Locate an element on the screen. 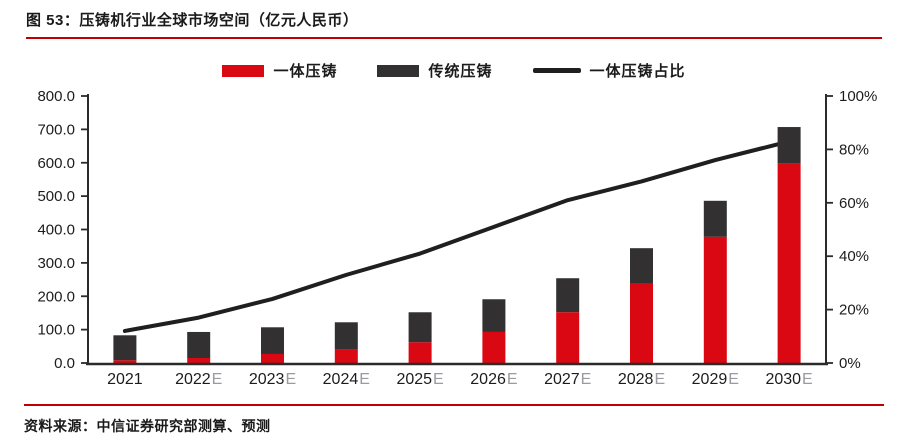  legend-item-zhanbi: 一体压铸占比 is located at coordinates (609, 70).